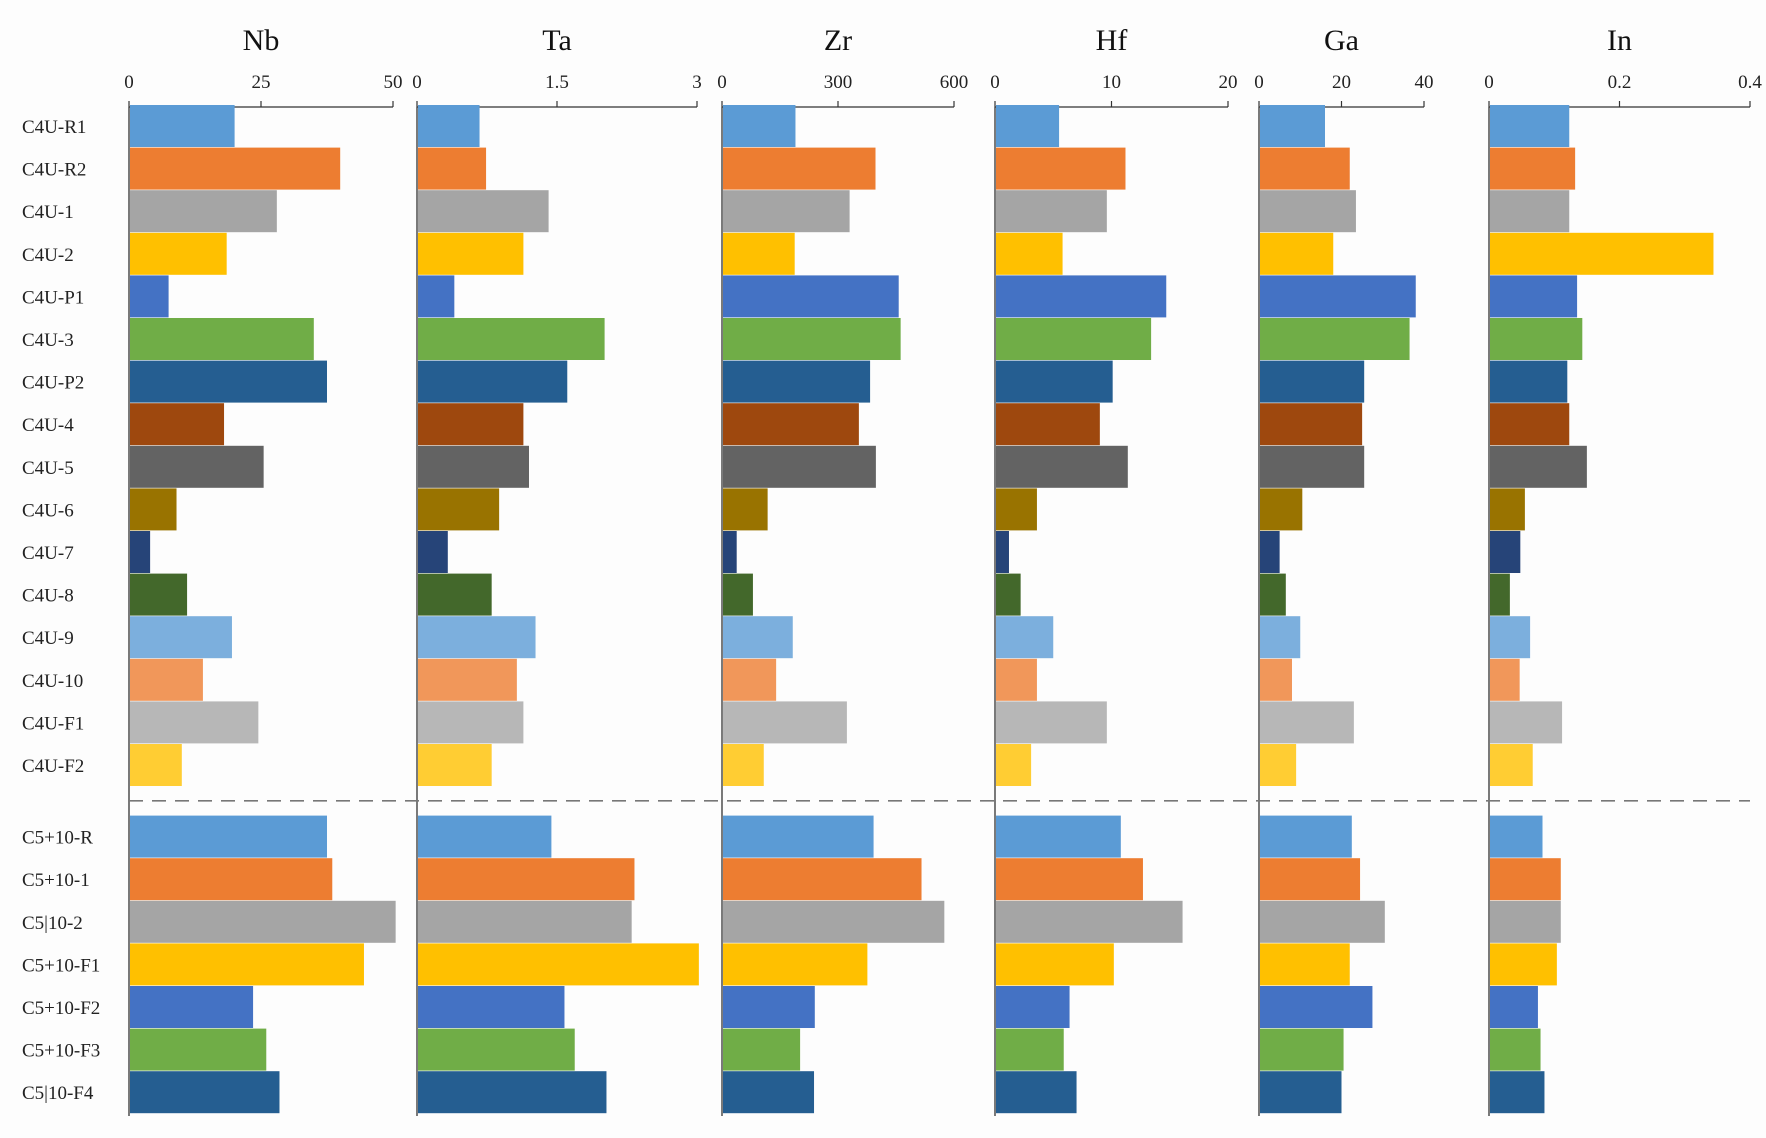 The height and width of the screenshot is (1138, 1766). I want to click on tick-label-ta-0: 0, so click(417, 82).